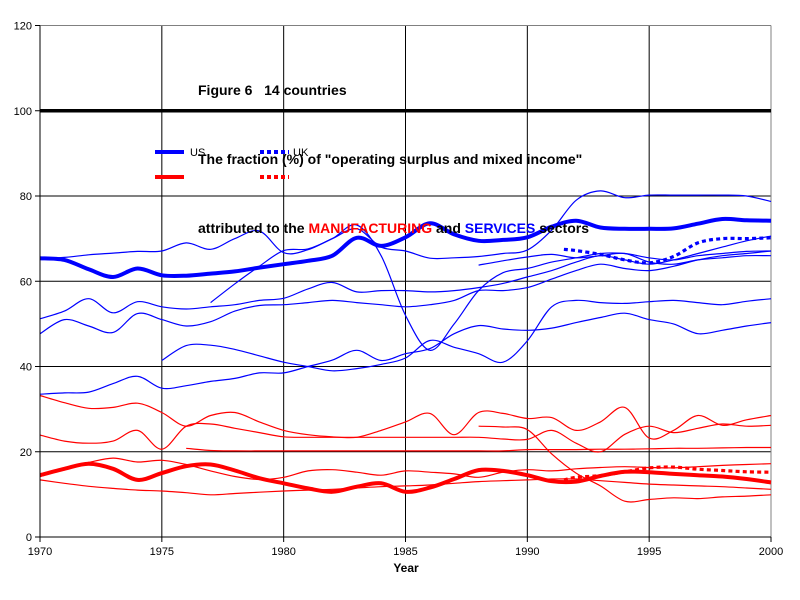 The image size is (800, 600). Describe the element at coordinates (562, 228) in the screenshot. I see `title-segment: sectors` at that location.